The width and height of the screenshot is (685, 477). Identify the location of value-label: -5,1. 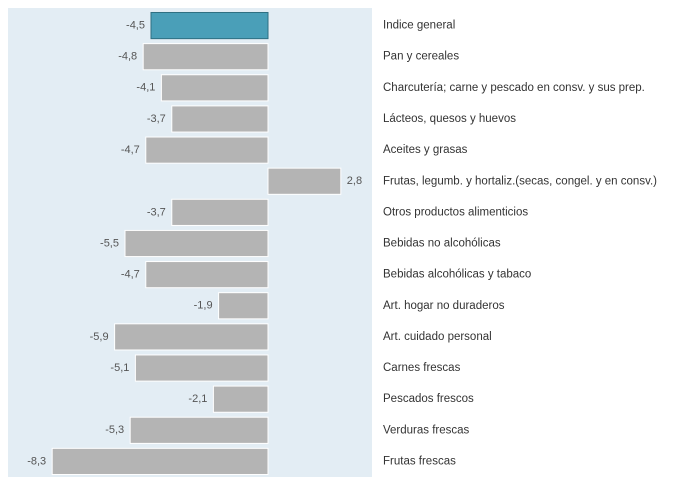
(119, 368).